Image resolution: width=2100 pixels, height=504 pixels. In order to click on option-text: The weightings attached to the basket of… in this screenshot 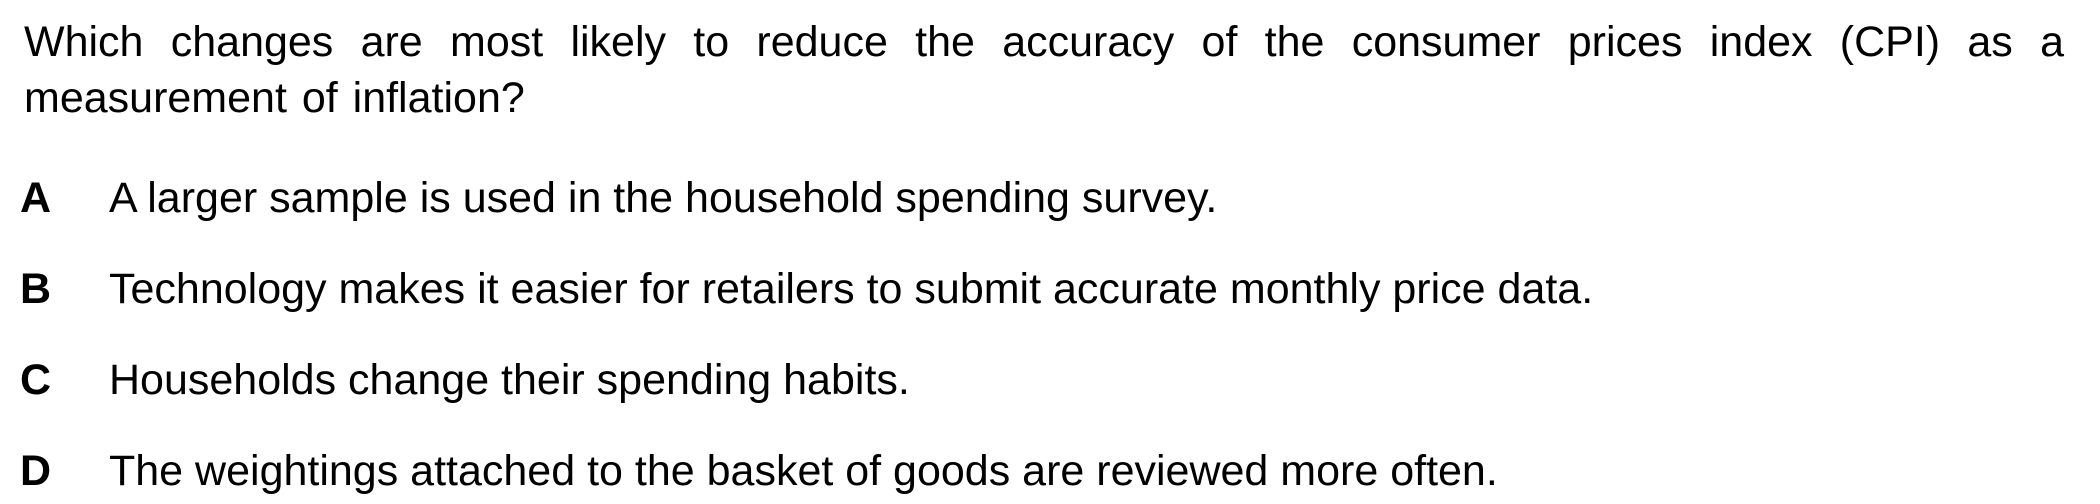, I will do `click(803, 471)`.